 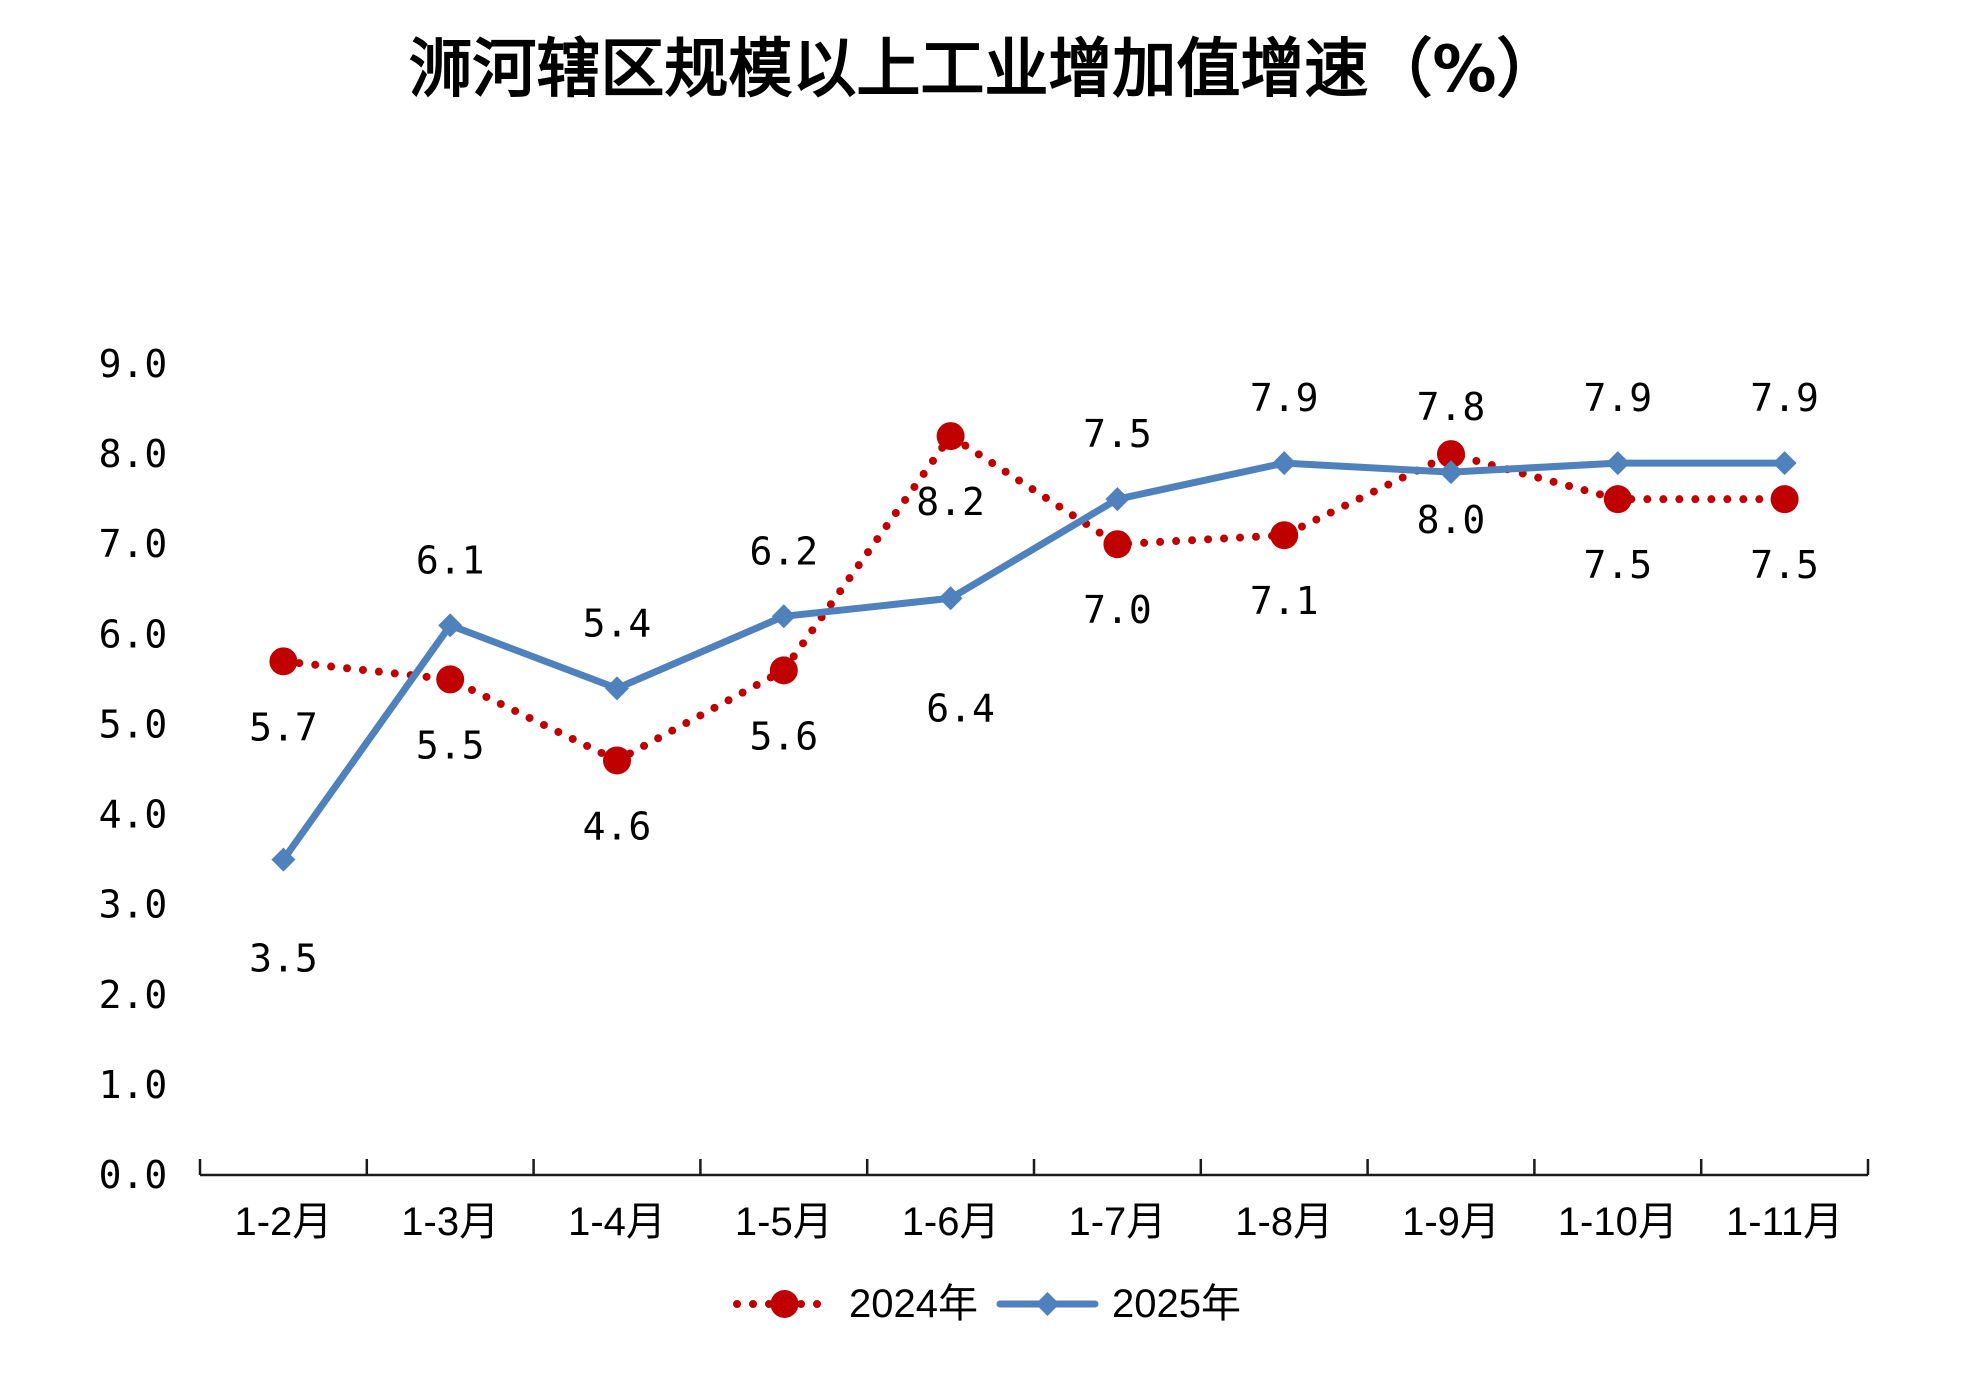 What do you see at coordinates (283, 959) in the screenshot?
I see `data-label: 3.5` at bounding box center [283, 959].